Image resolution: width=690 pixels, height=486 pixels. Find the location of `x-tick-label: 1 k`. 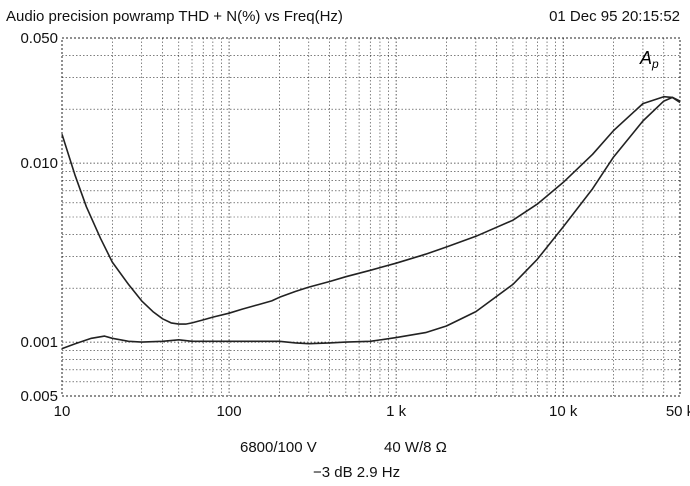

x-tick-label: 1 k is located at coordinates (396, 411).